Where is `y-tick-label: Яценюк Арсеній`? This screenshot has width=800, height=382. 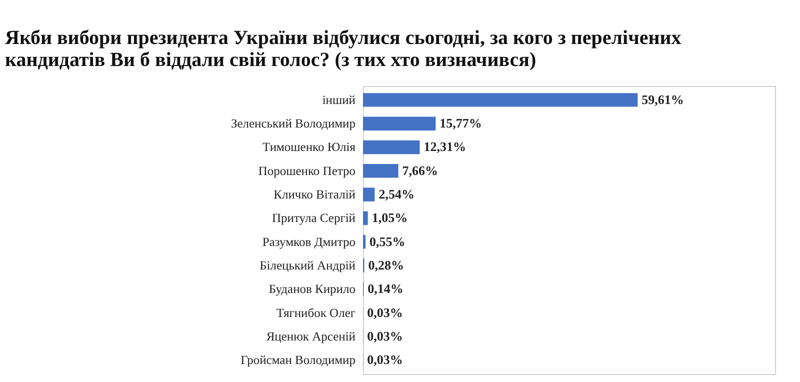 y-tick-label: Яценюк Арсеній is located at coordinates (311, 336).